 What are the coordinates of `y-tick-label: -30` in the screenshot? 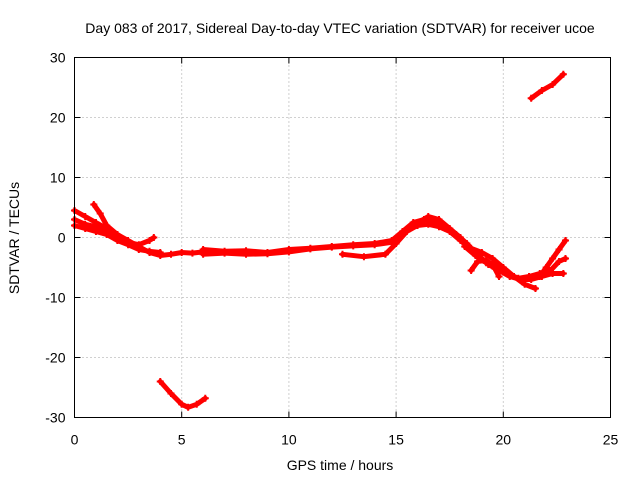 It's located at (55, 418).